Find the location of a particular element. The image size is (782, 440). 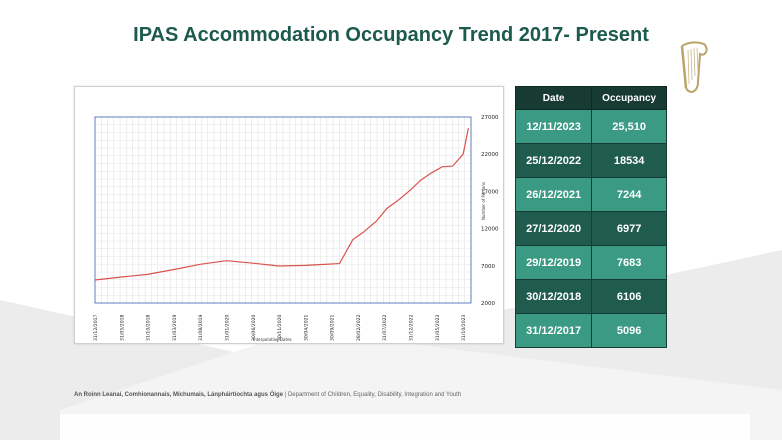

y-tick-label: 22000 is located at coordinates (490, 155).